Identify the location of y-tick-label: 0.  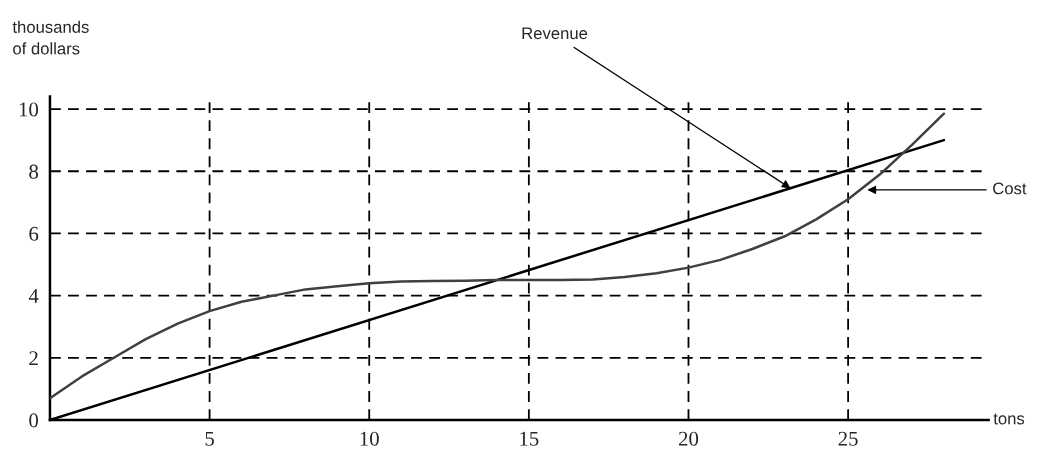
(34, 420).